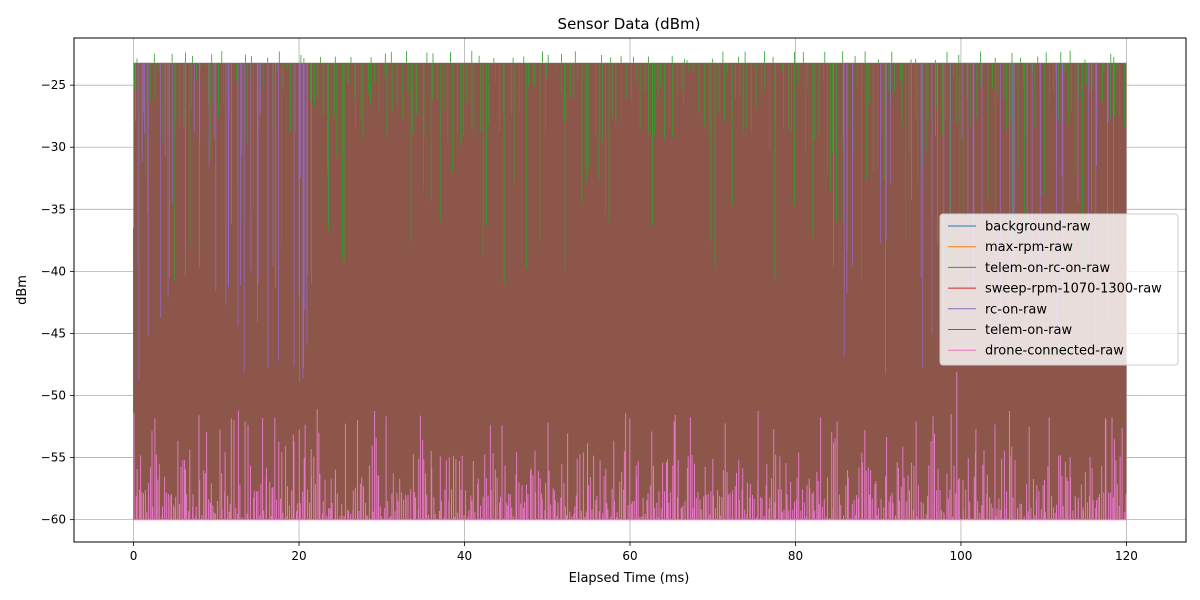 The image size is (1200, 600). What do you see at coordinates (134, 556) in the screenshot?
I see `x-tick-label: 0` at bounding box center [134, 556].